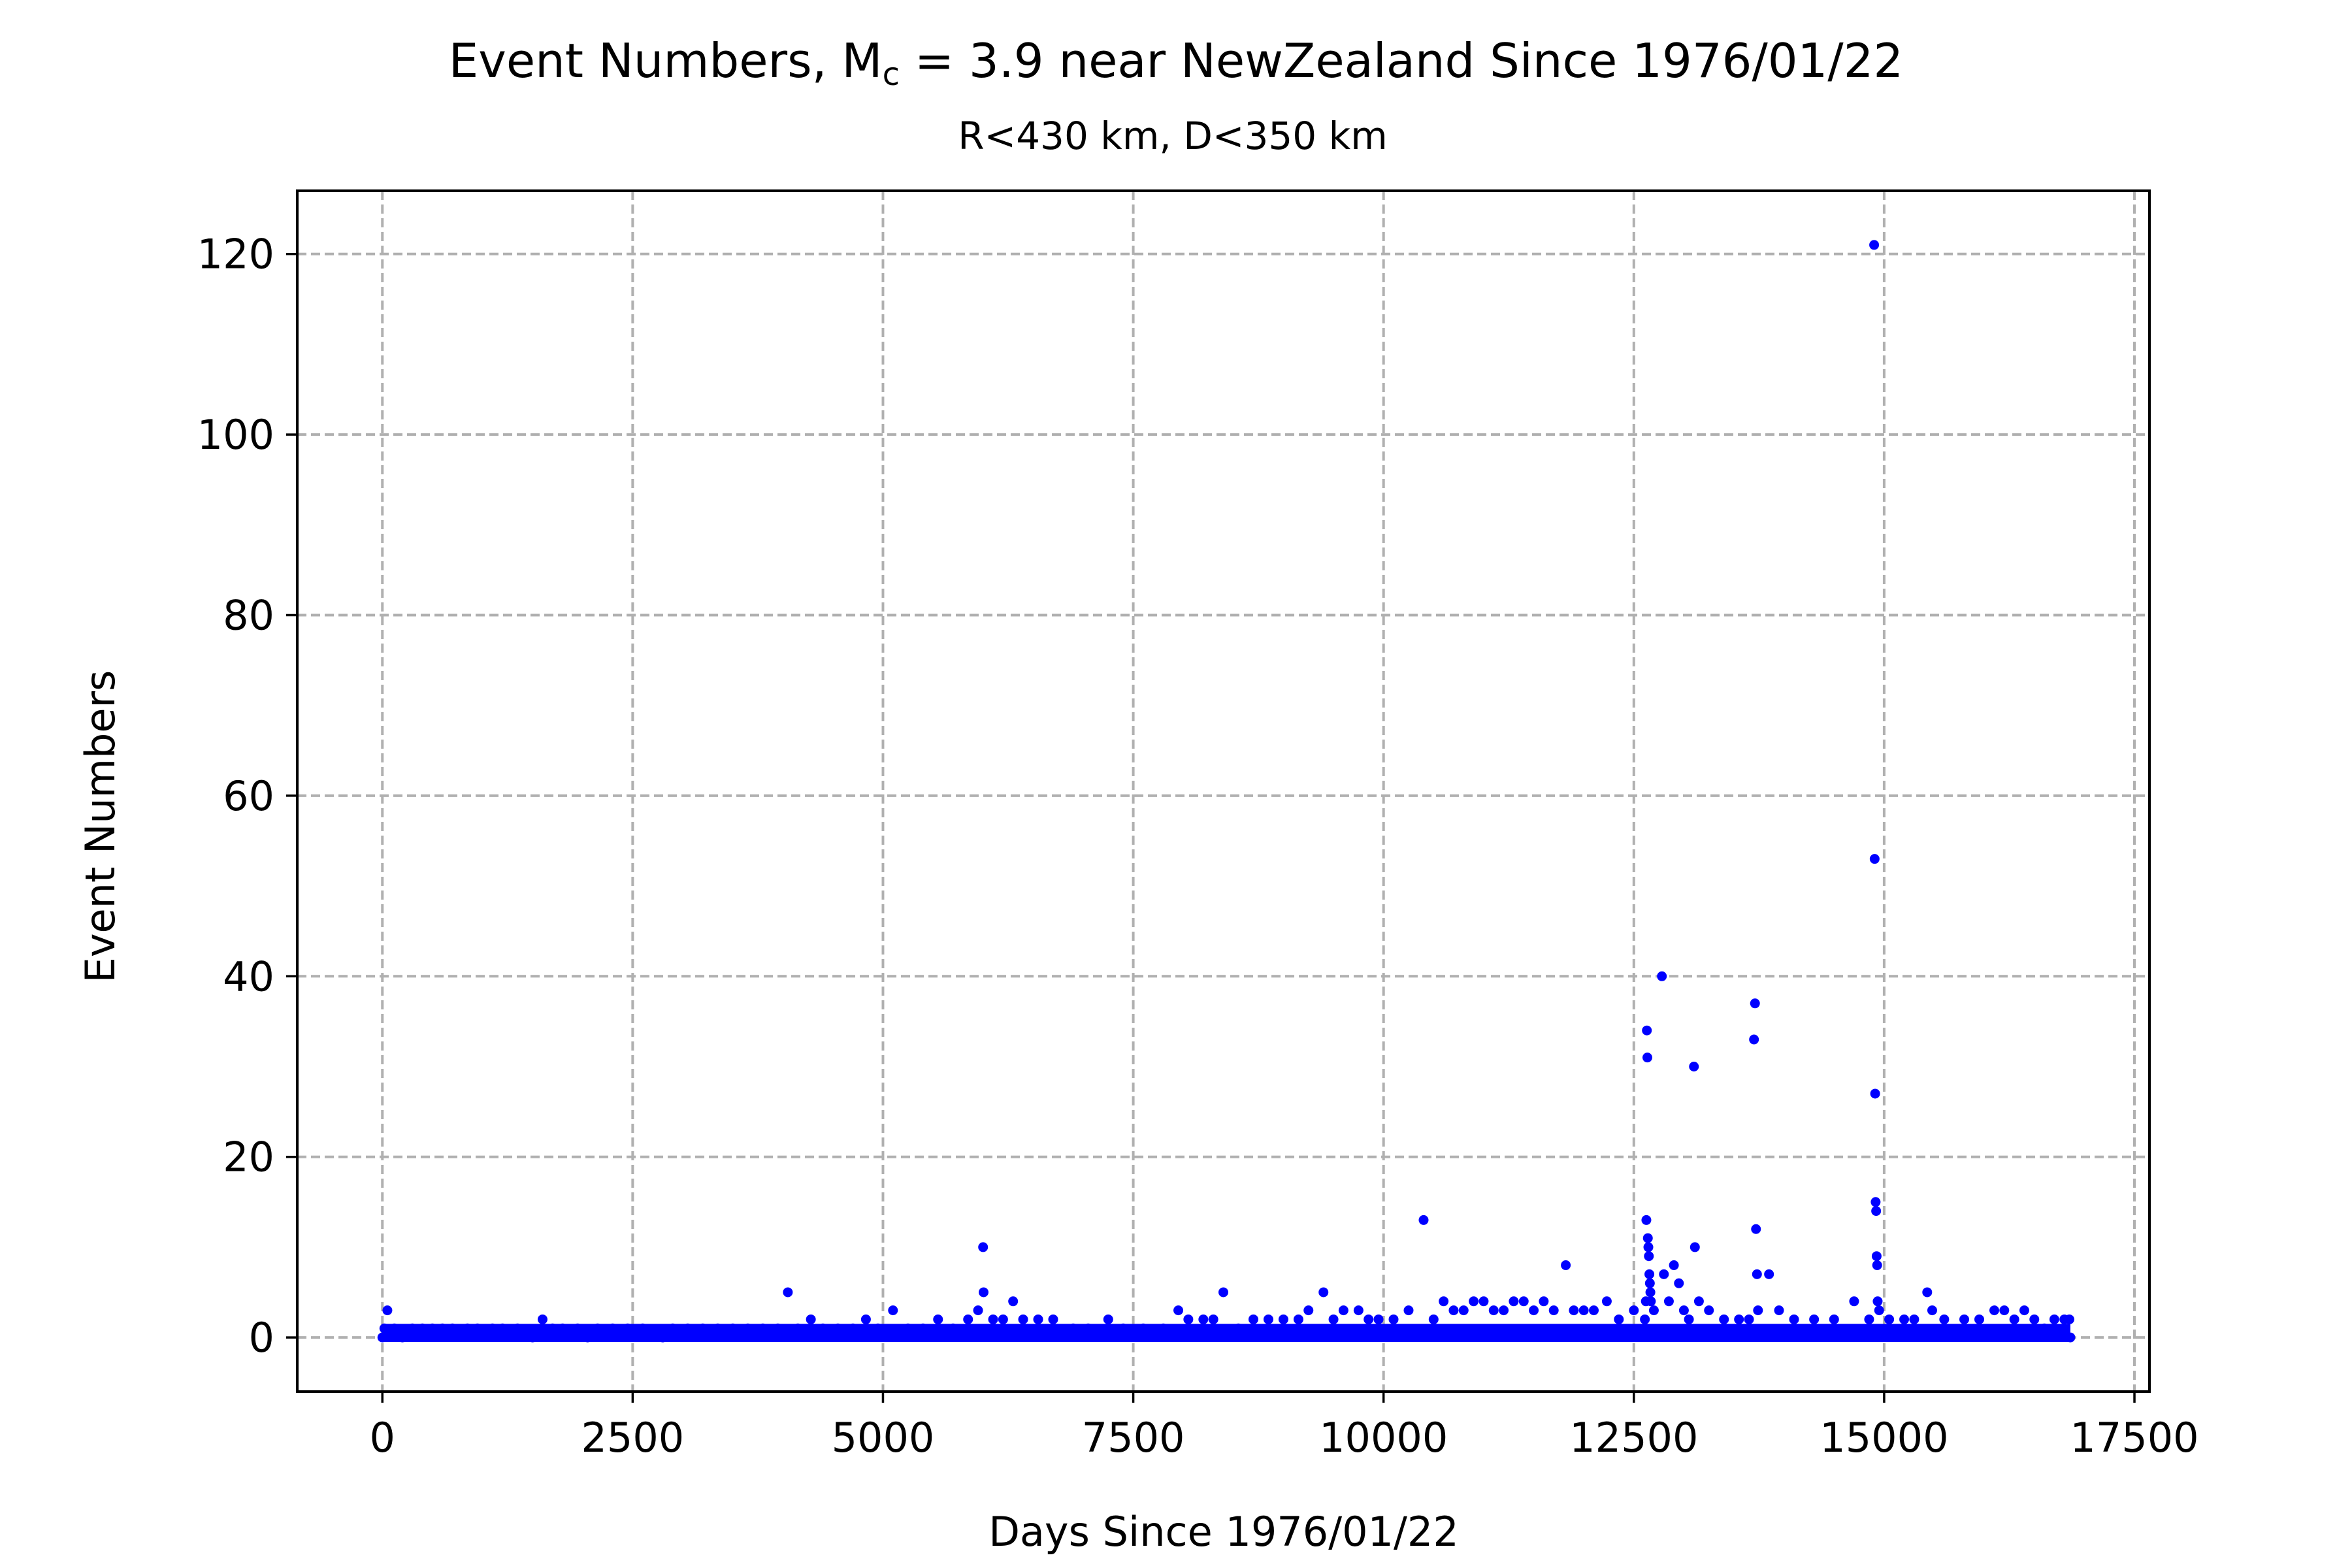 The width and height of the screenshot is (2352, 1568). Describe the element at coordinates (1884, 1438) in the screenshot. I see `x-tick-label: 15000` at that location.